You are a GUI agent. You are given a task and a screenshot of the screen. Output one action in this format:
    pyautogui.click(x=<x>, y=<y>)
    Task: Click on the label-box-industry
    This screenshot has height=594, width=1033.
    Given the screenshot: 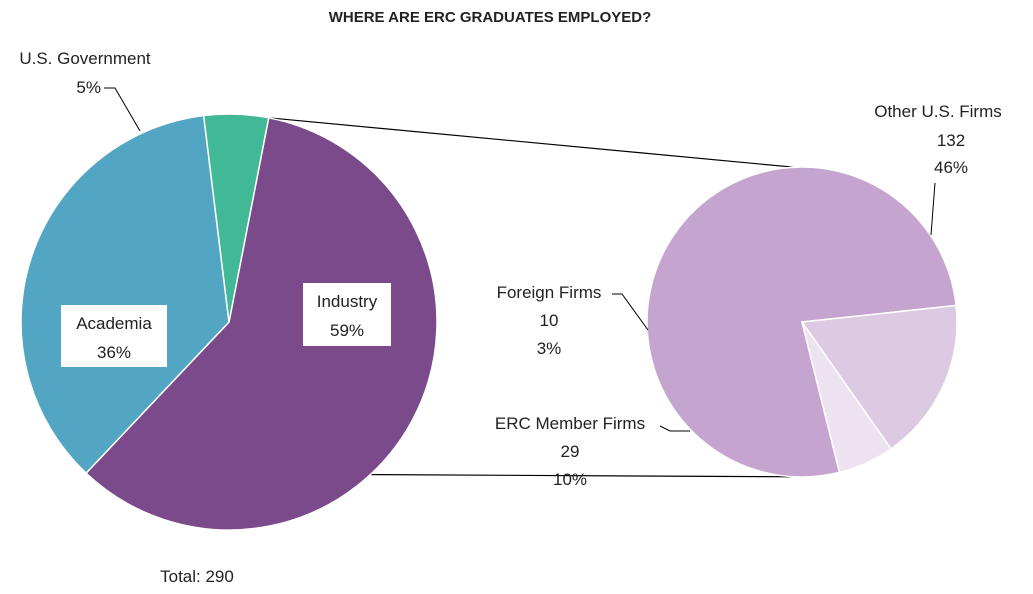 What is the action you would take?
    pyautogui.click(x=347, y=314)
    